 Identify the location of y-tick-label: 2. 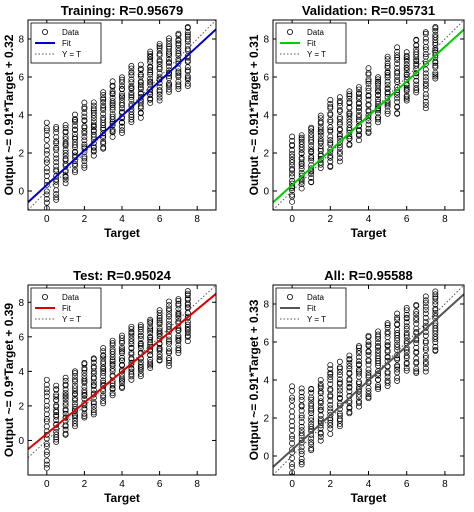
(266, 154).